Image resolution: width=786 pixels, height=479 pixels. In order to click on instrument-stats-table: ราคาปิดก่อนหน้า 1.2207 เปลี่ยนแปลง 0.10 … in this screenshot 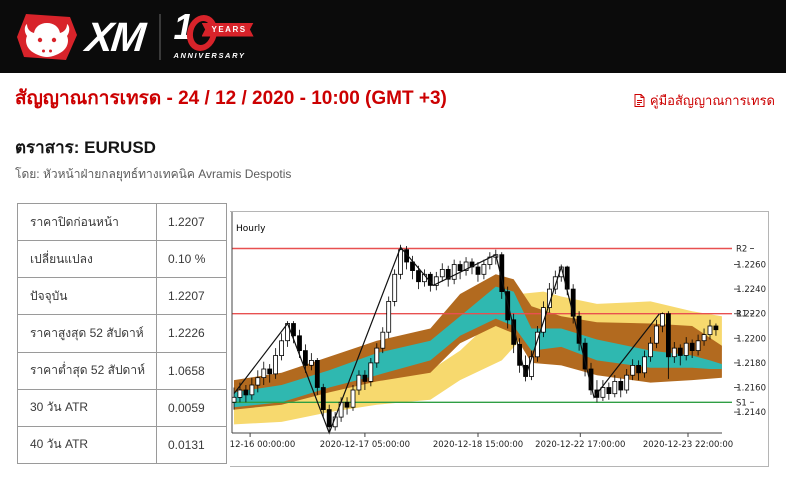, I will do `click(122, 333)`.